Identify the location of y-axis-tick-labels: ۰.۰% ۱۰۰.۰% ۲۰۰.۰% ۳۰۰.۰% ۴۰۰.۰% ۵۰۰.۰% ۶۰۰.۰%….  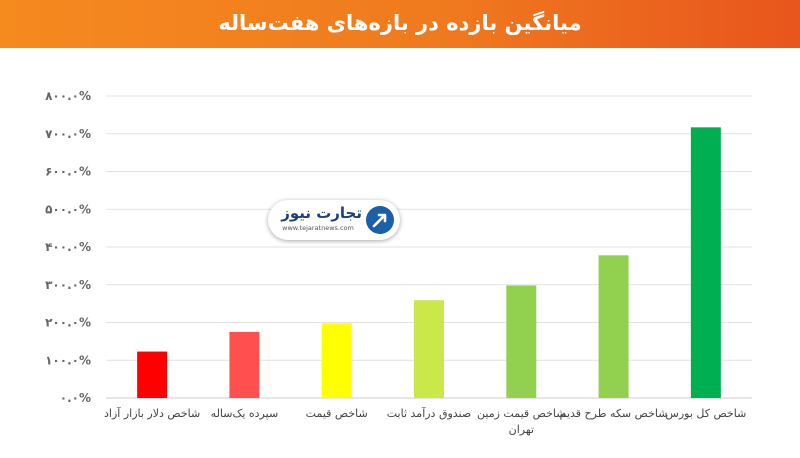
(68, 247).